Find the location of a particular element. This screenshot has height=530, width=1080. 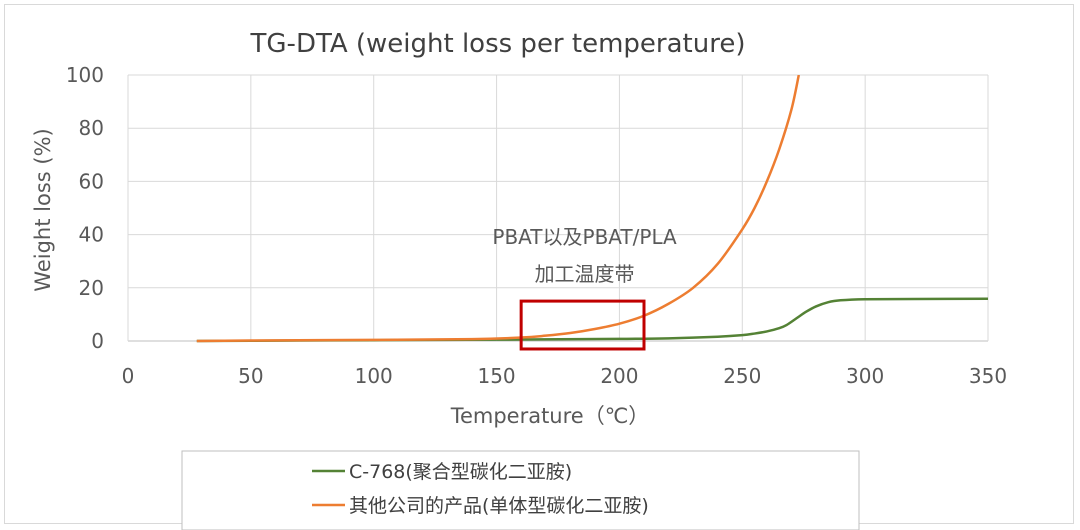

legend: C-768(聚合型碳化二亚胺) 其他公司的产品(单体型碳化二亚胺) is located at coordinates (520, 490).